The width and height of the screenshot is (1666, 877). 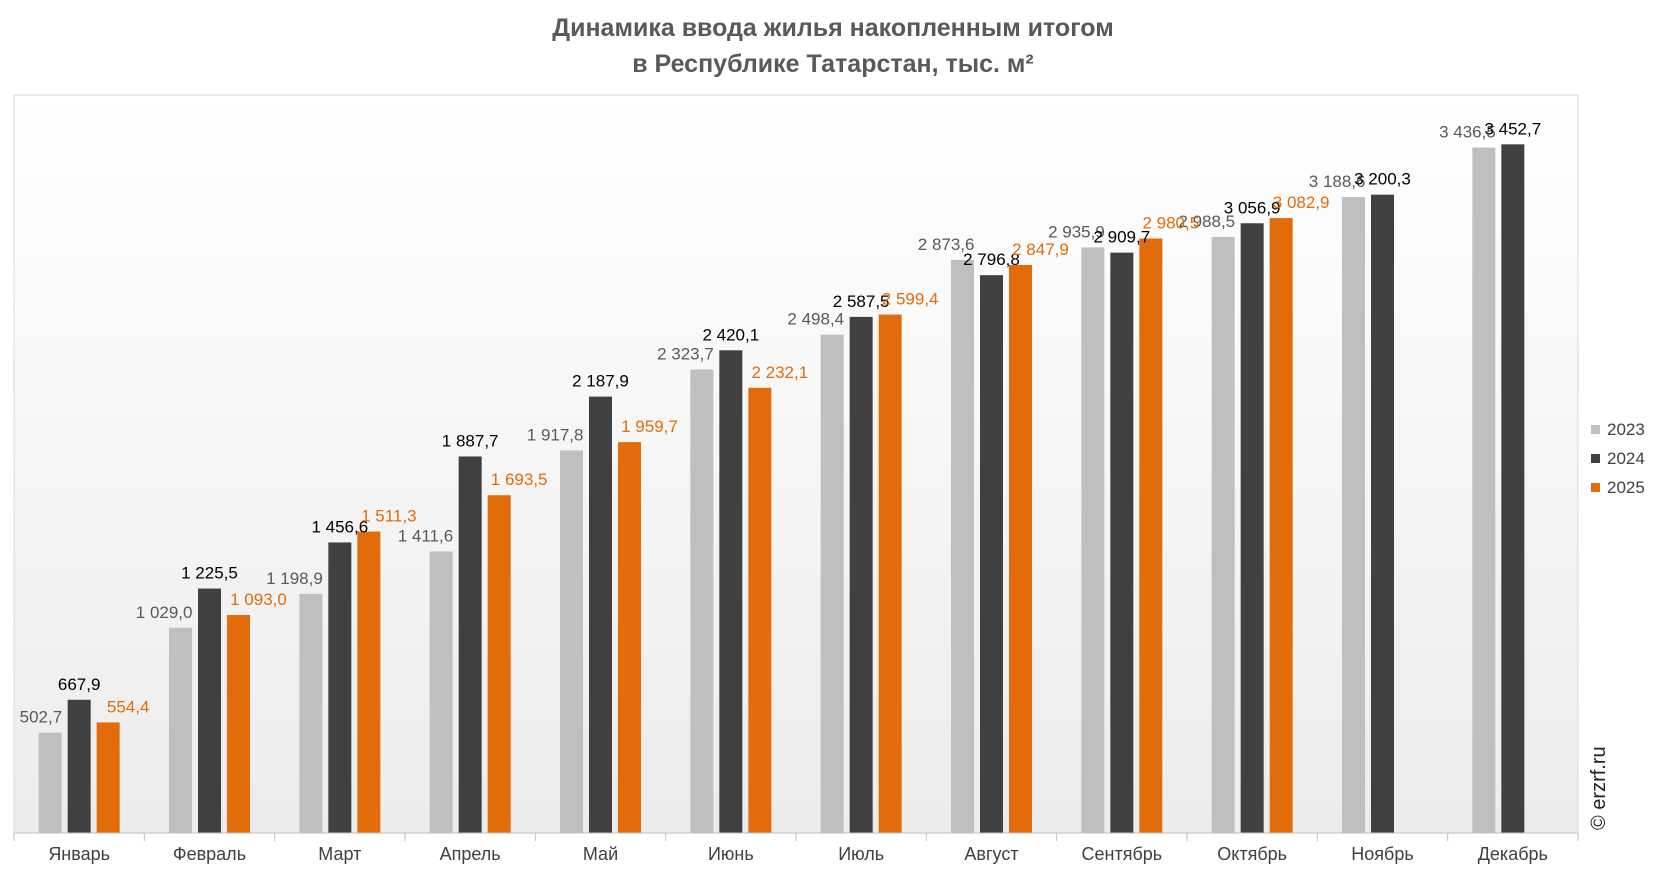 What do you see at coordinates (339, 854) in the screenshot?
I see `category-label: Март` at bounding box center [339, 854].